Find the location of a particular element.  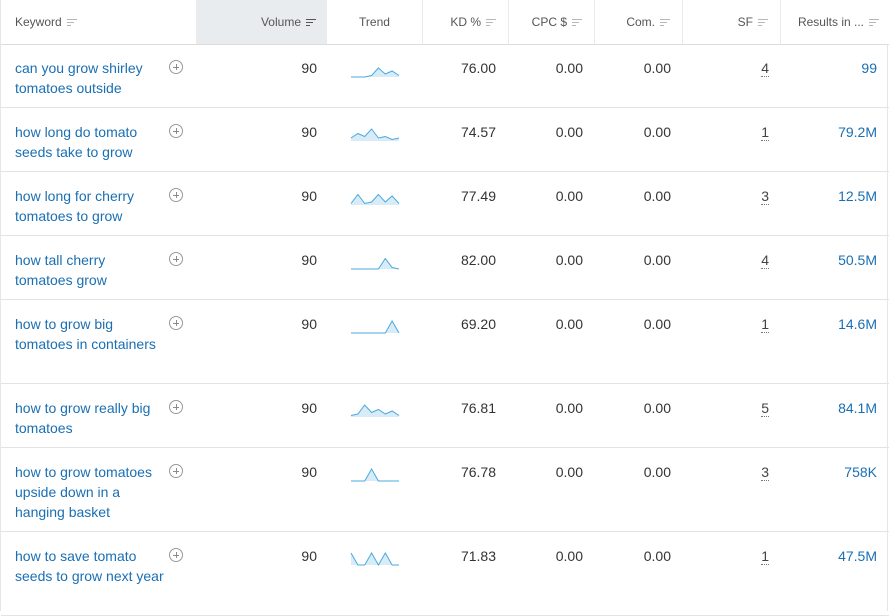

results-value: 79.2M is located at coordinates (857, 132).